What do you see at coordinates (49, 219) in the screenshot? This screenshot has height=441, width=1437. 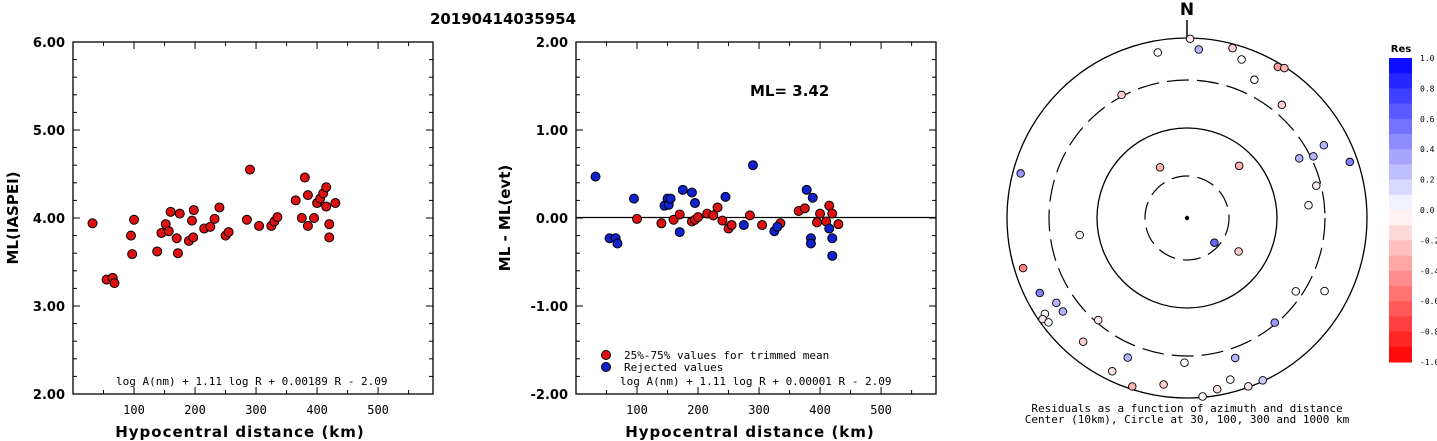 I see `y-tick-label: 4.00` at bounding box center [49, 219].